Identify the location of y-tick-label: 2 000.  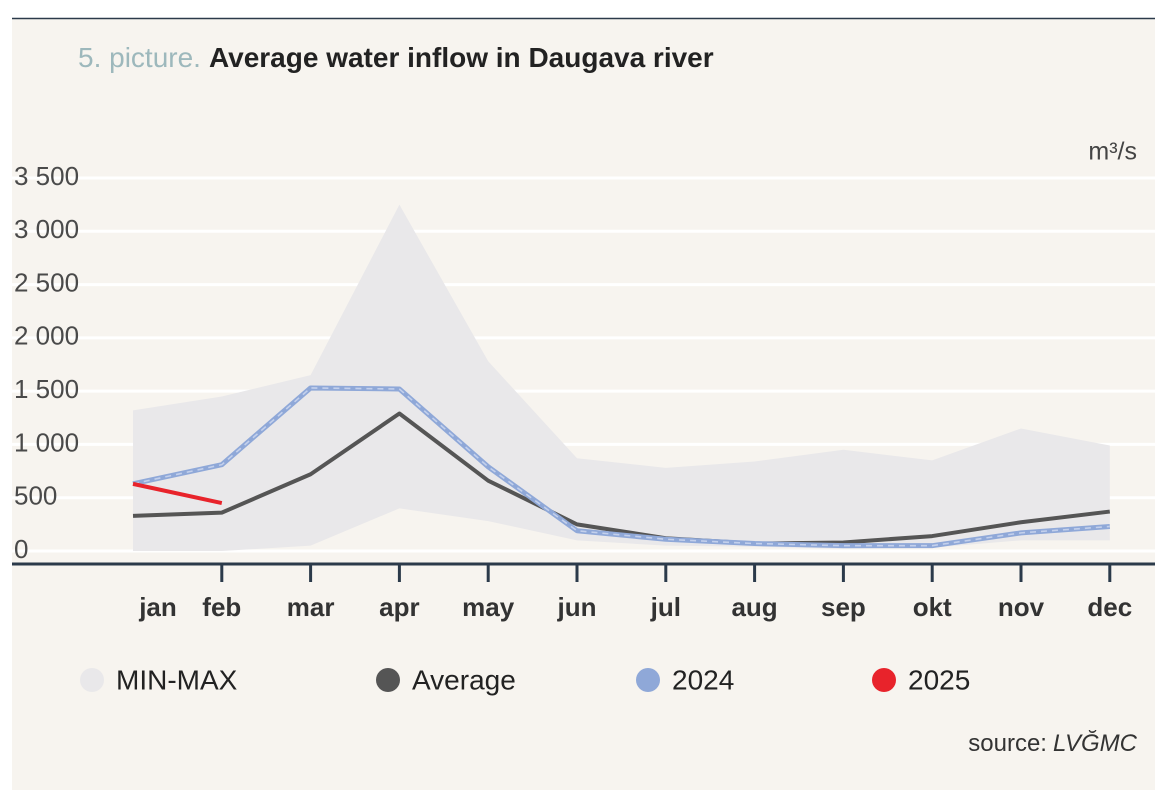
(46, 336).